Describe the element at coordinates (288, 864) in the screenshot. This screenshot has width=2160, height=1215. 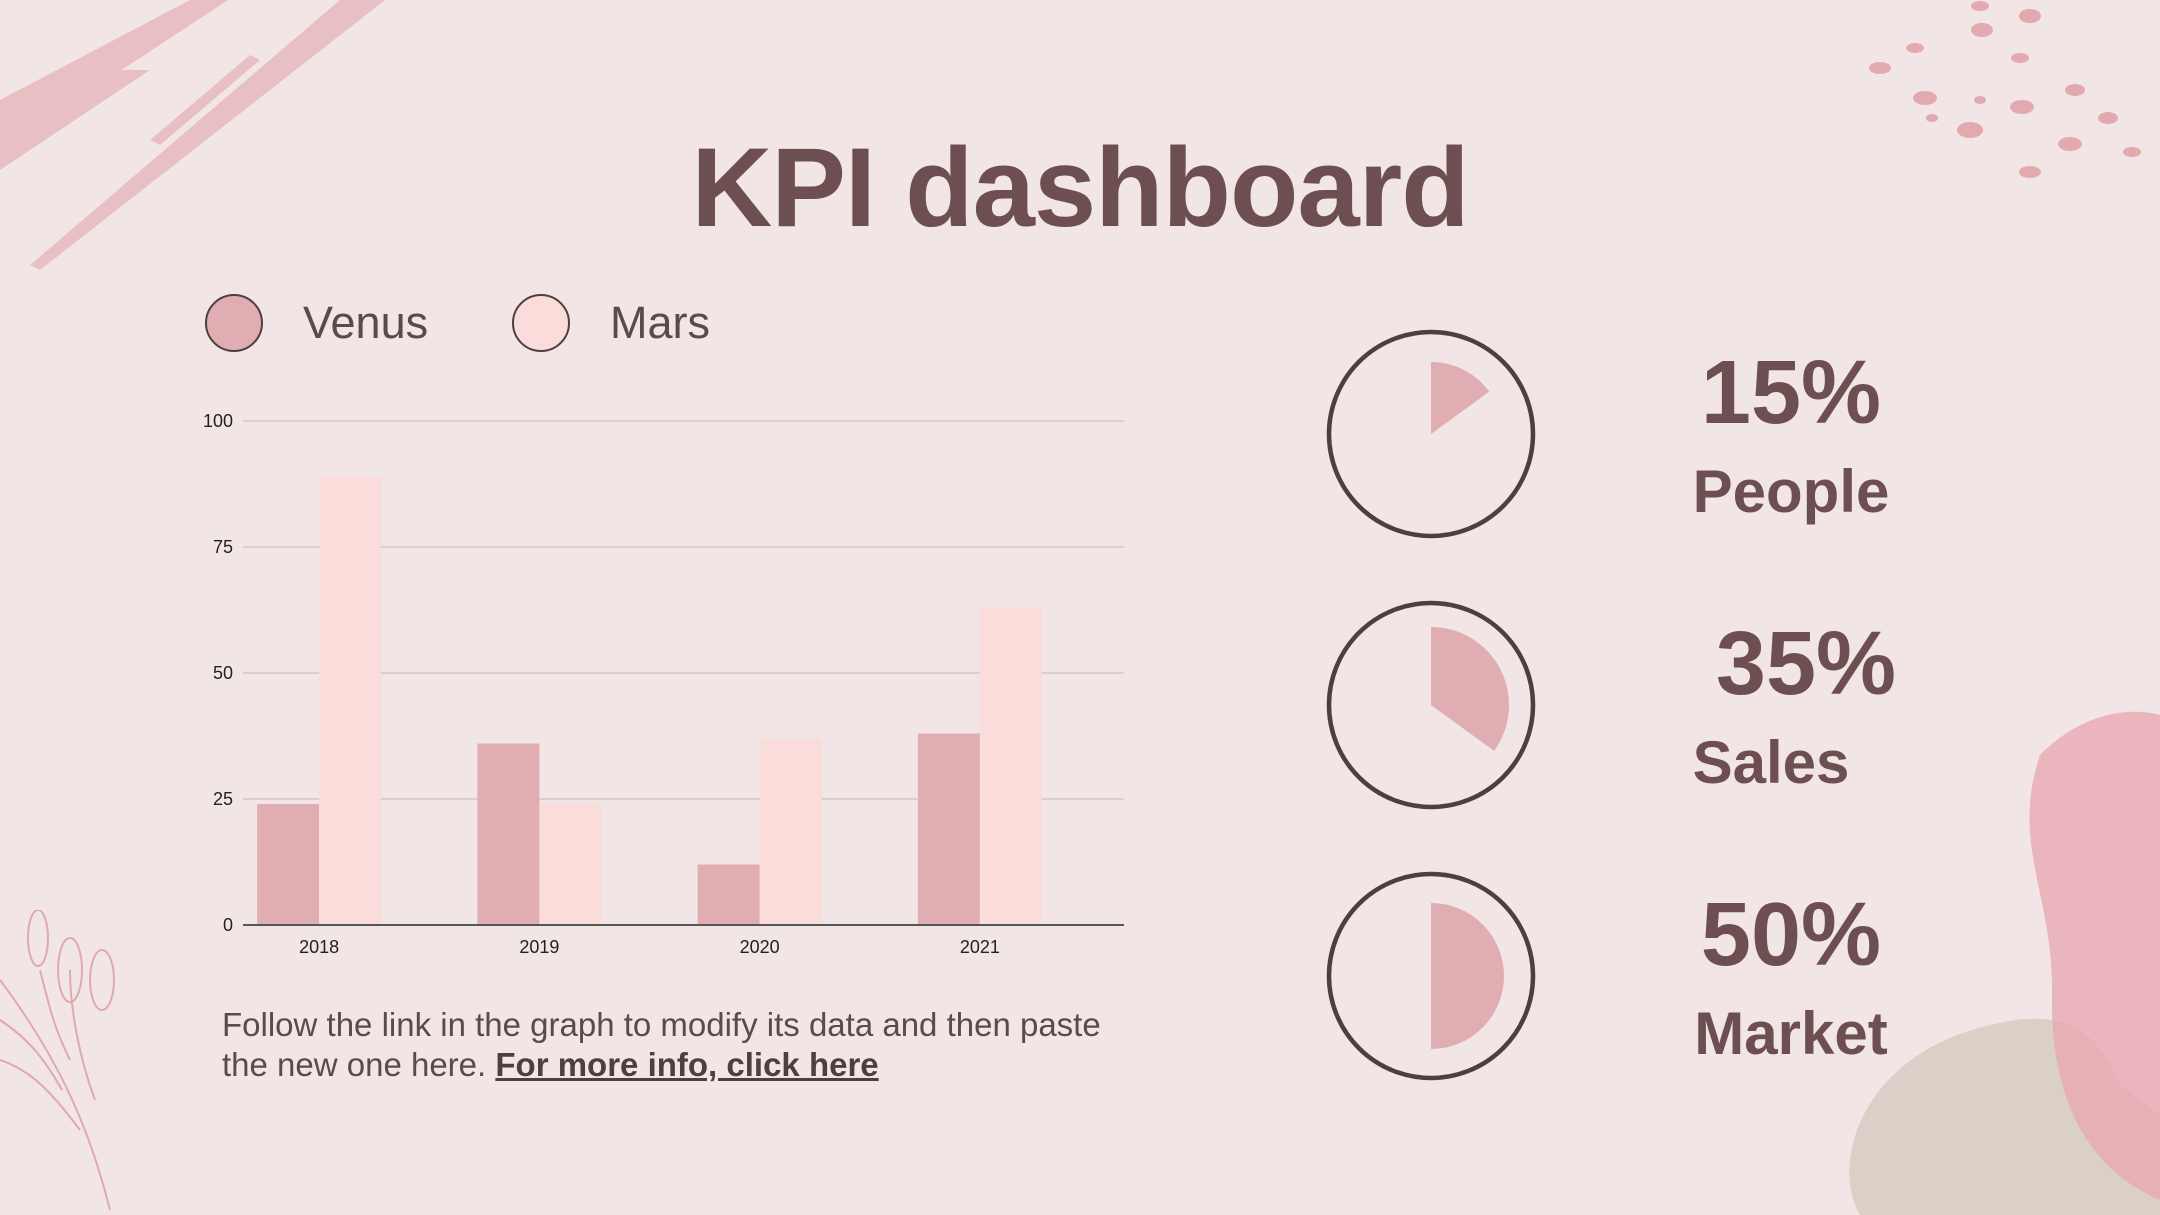
I see `bar-venus-2018` at that location.